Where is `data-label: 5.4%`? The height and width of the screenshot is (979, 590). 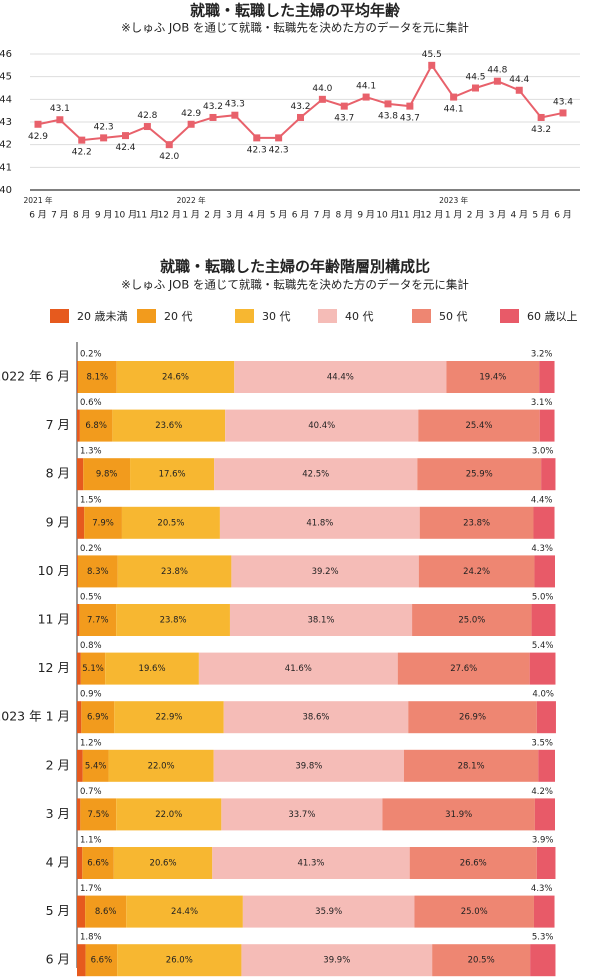 data-label: 5.4% is located at coordinates (543, 646).